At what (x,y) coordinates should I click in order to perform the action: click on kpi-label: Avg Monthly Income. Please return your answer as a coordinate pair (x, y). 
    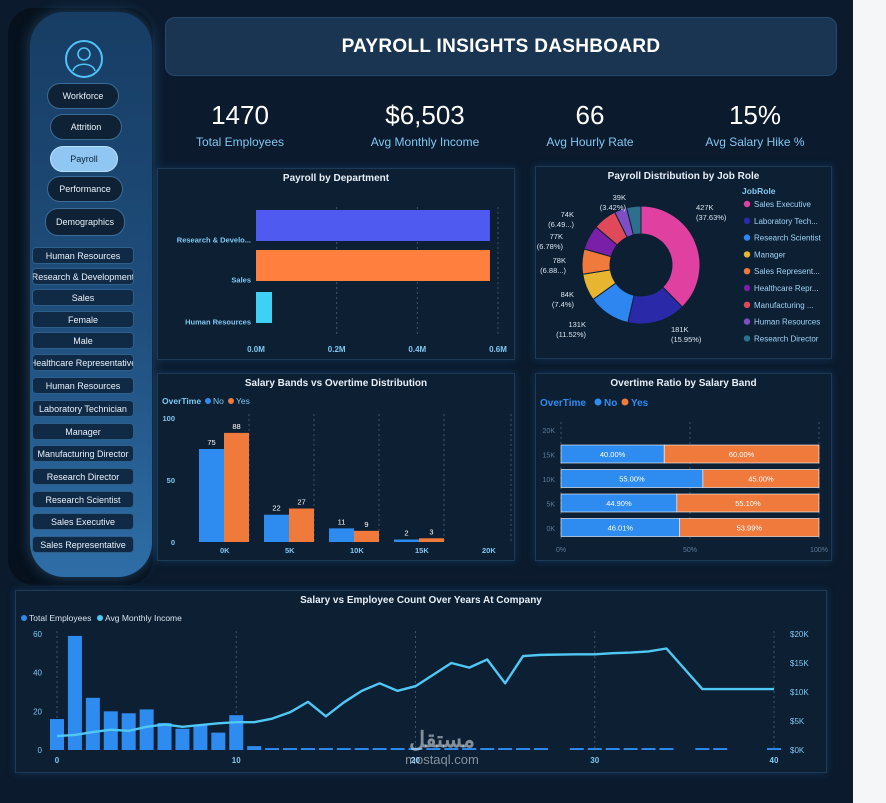
    Looking at the image, I should click on (425, 142).